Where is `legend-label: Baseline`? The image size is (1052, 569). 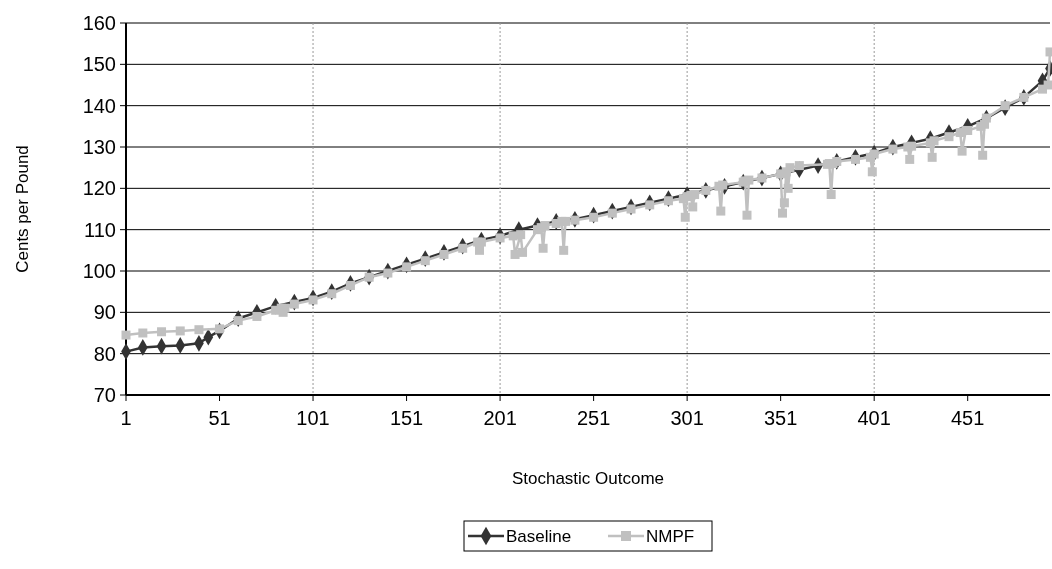 legend-label: Baseline is located at coordinates (539, 536).